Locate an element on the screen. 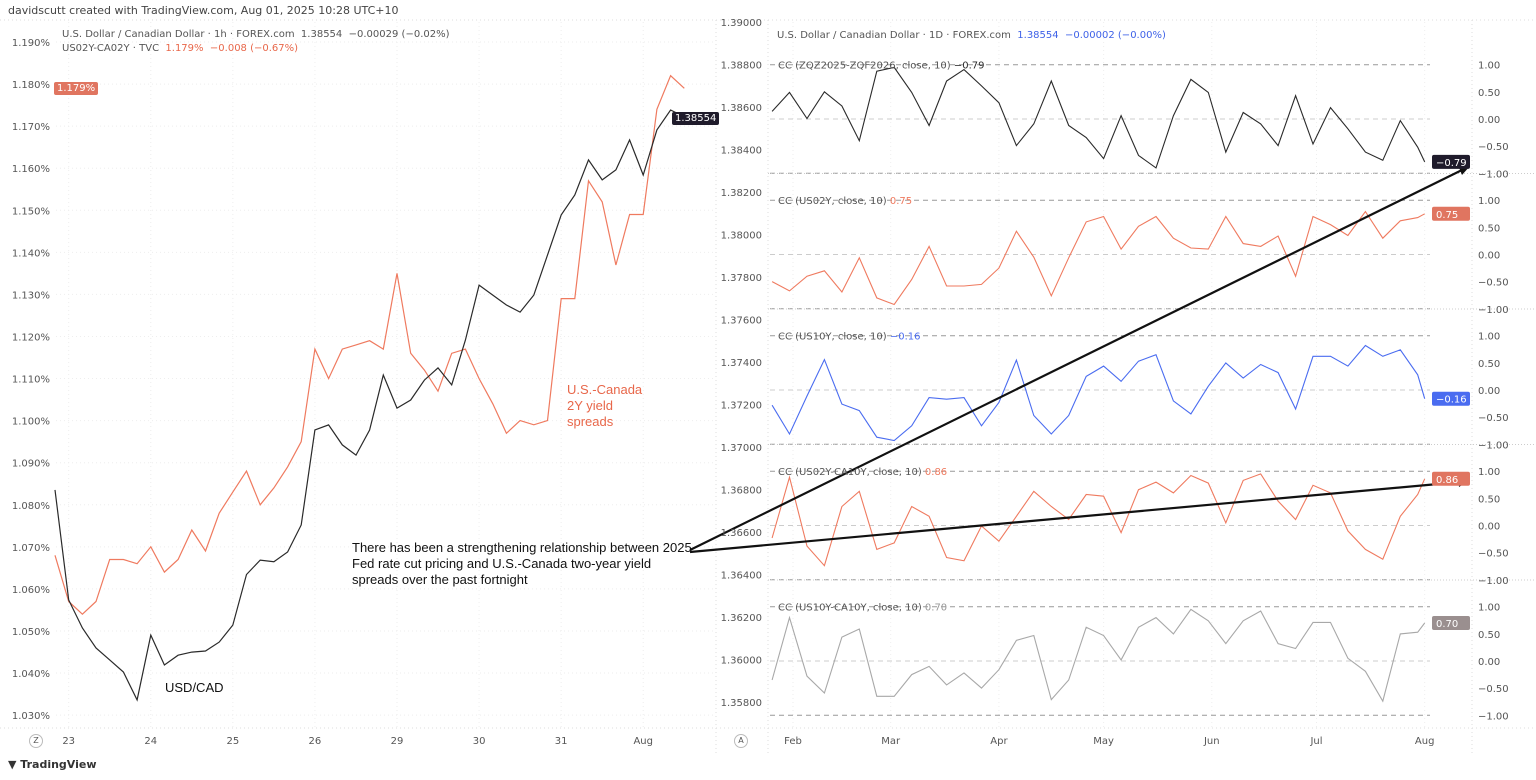  y-tick-label: 1.110% is located at coordinates (31, 380).